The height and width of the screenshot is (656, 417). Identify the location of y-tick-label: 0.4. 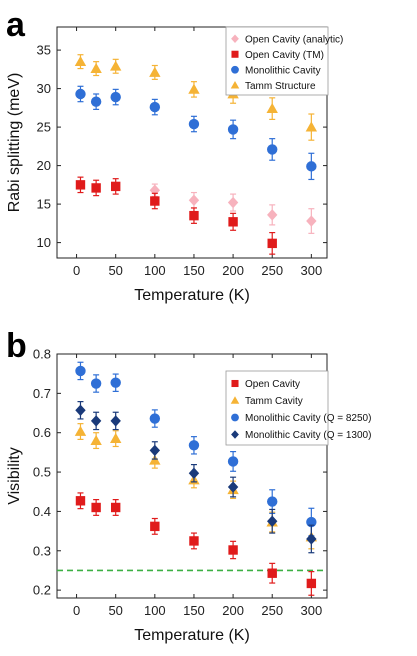
(42, 511).